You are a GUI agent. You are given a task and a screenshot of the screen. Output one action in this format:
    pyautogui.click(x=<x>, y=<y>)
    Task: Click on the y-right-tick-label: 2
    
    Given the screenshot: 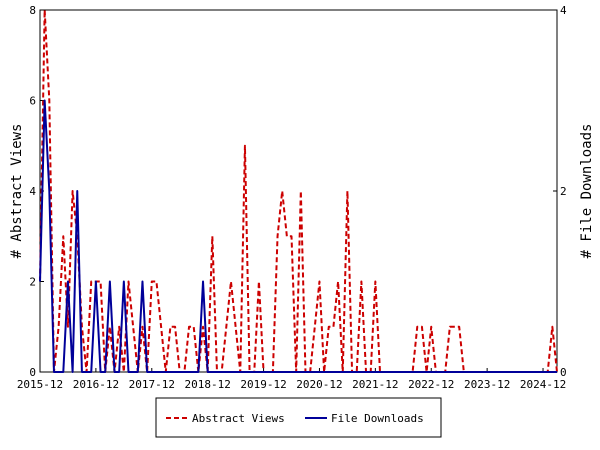 What is the action you would take?
    pyautogui.click(x=563, y=191)
    